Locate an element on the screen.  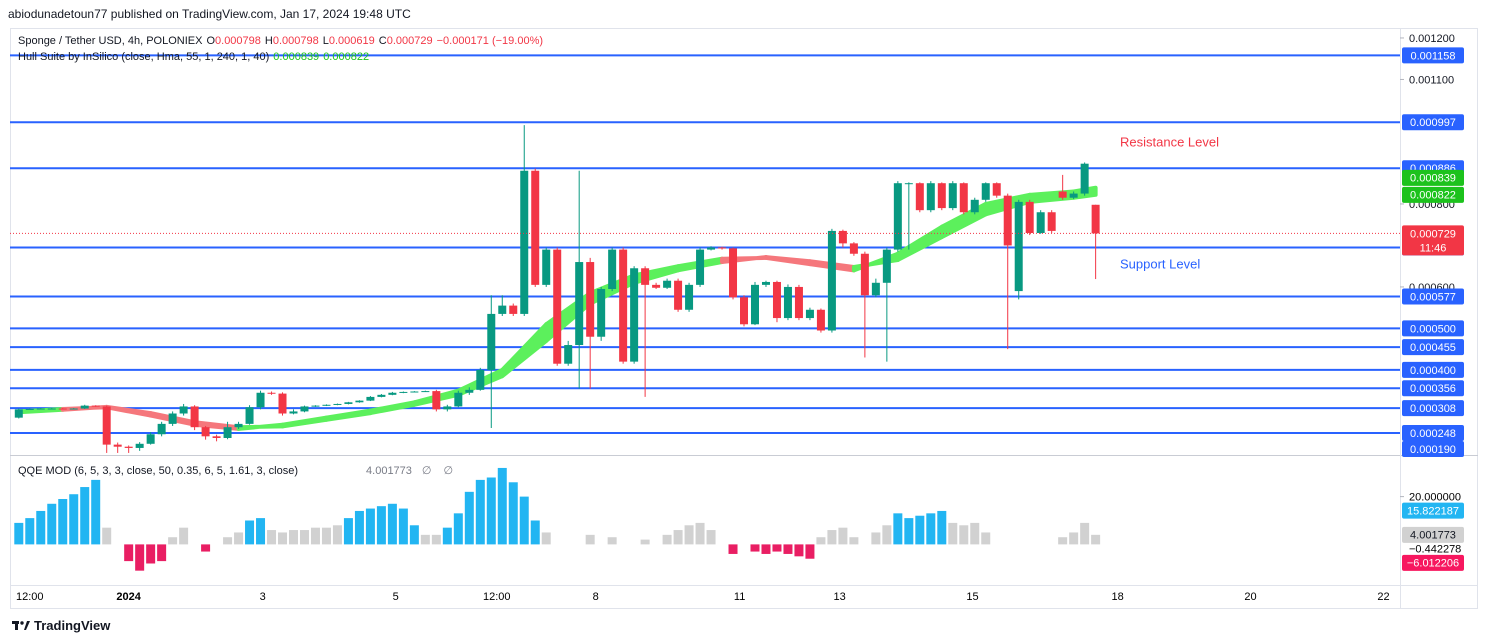
qqe-na: ∅ is located at coordinates (426, 471).